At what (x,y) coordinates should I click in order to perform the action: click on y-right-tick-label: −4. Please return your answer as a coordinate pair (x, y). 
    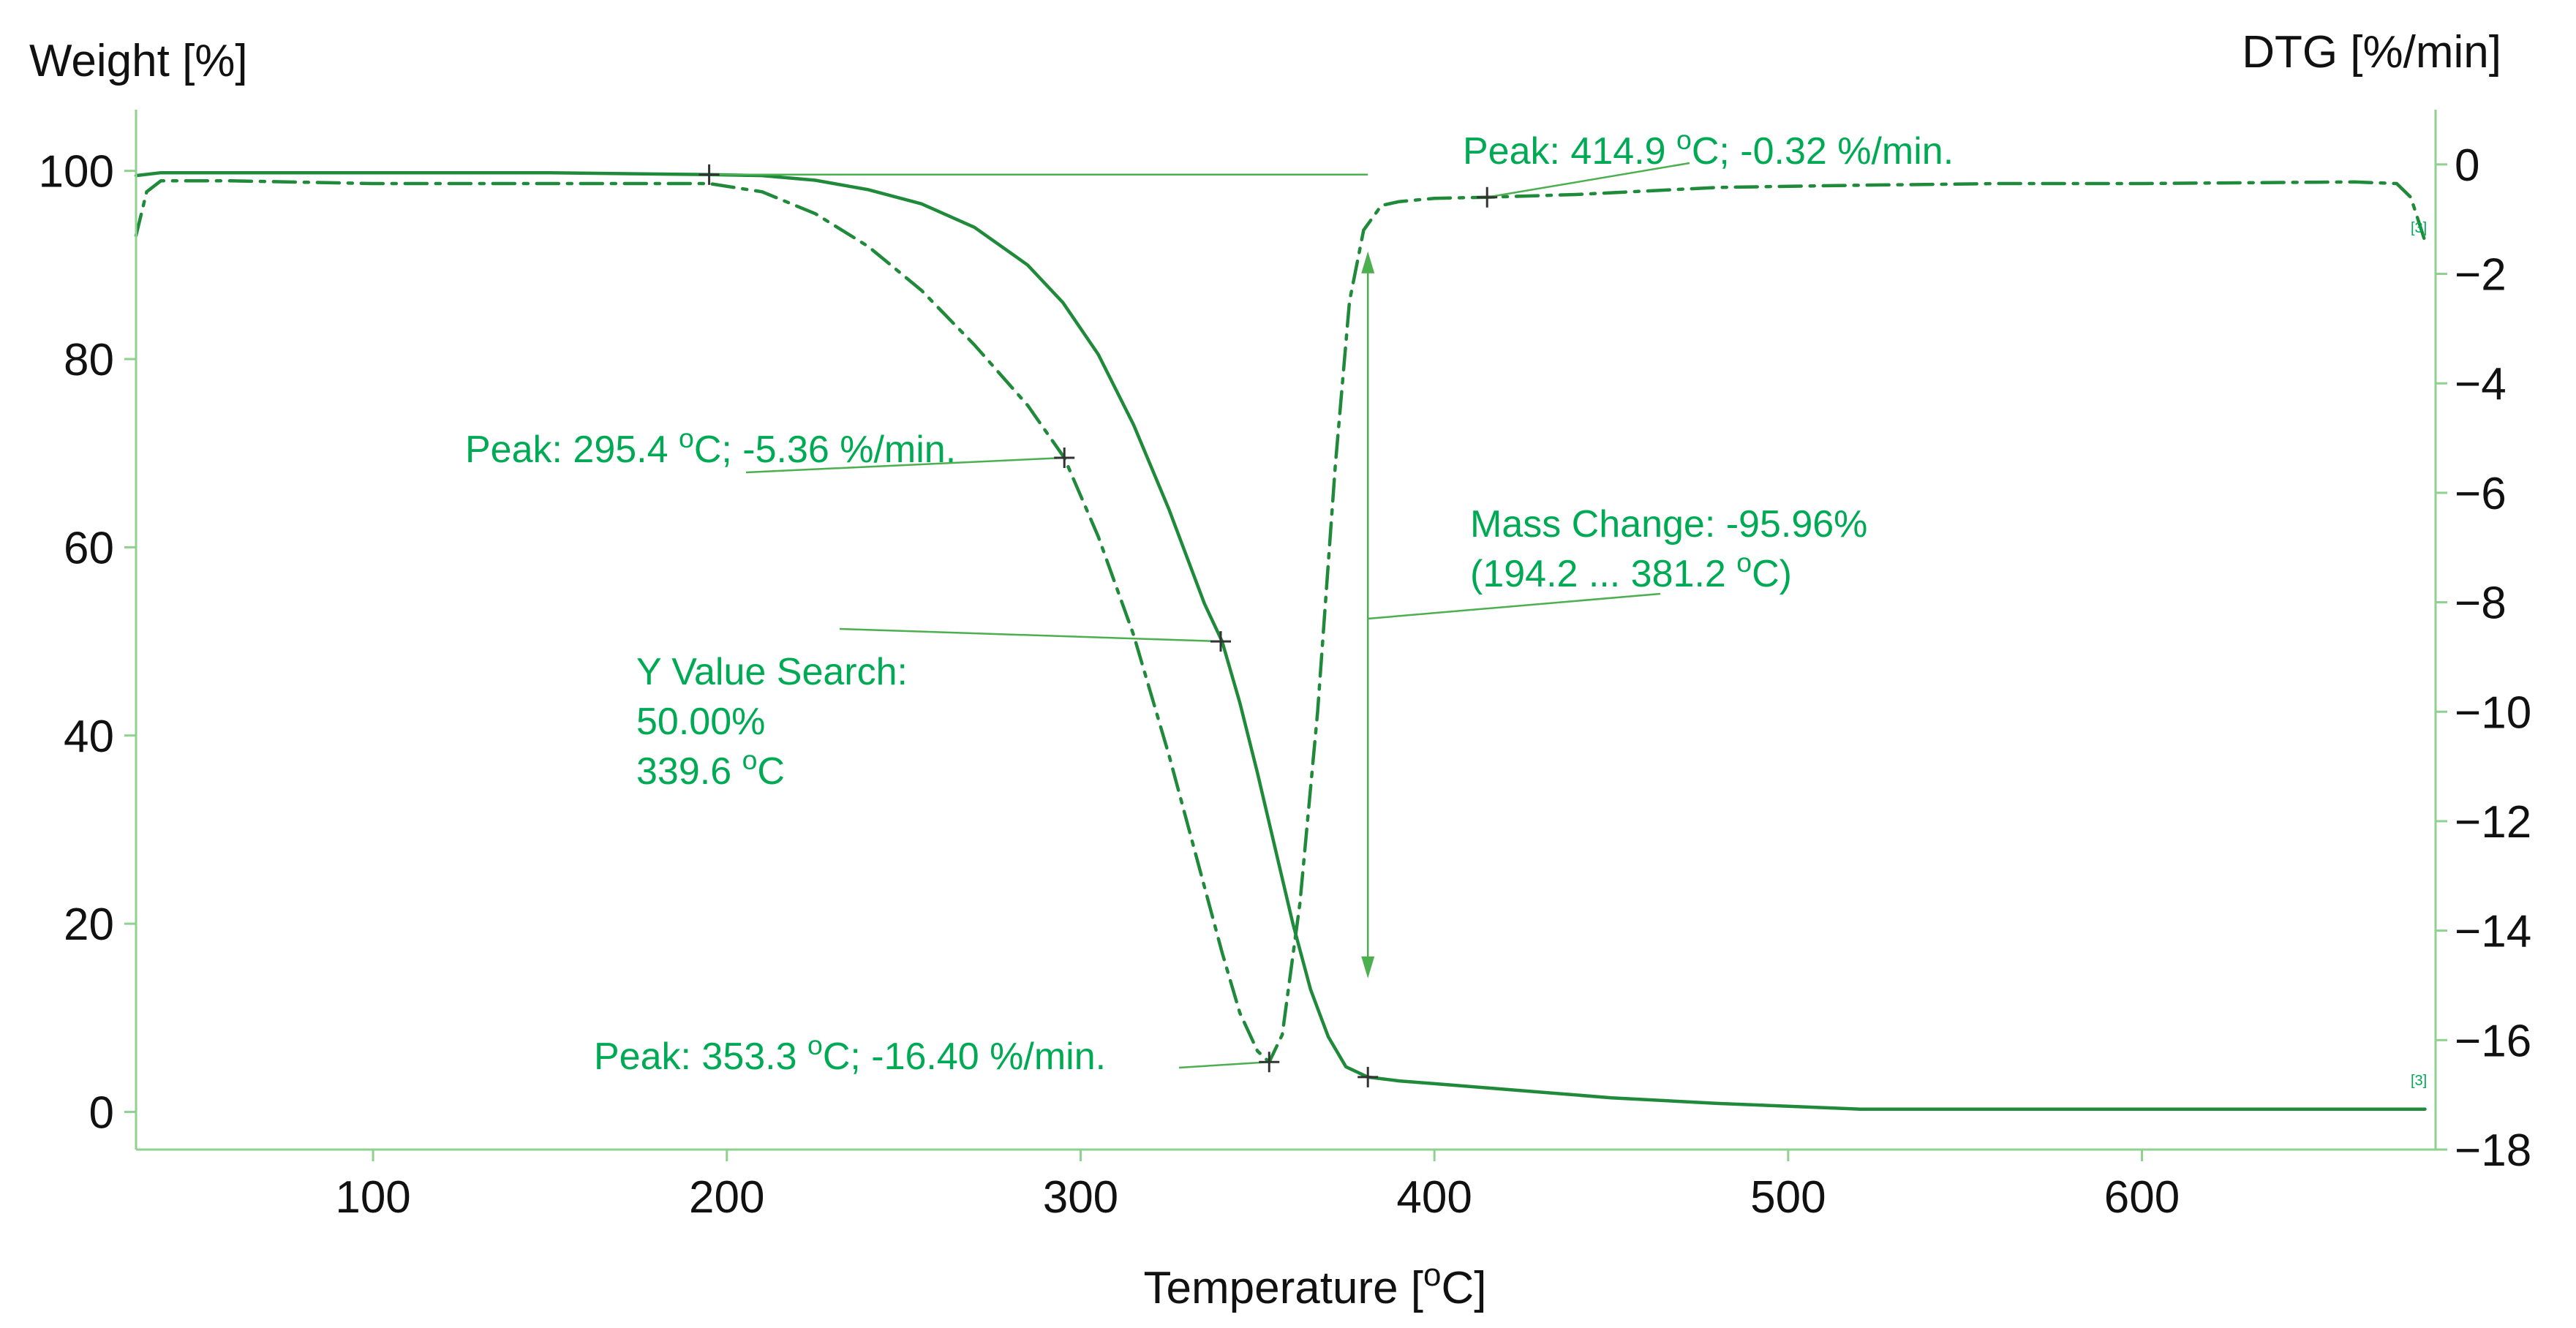
    Looking at the image, I should click on (2481, 384).